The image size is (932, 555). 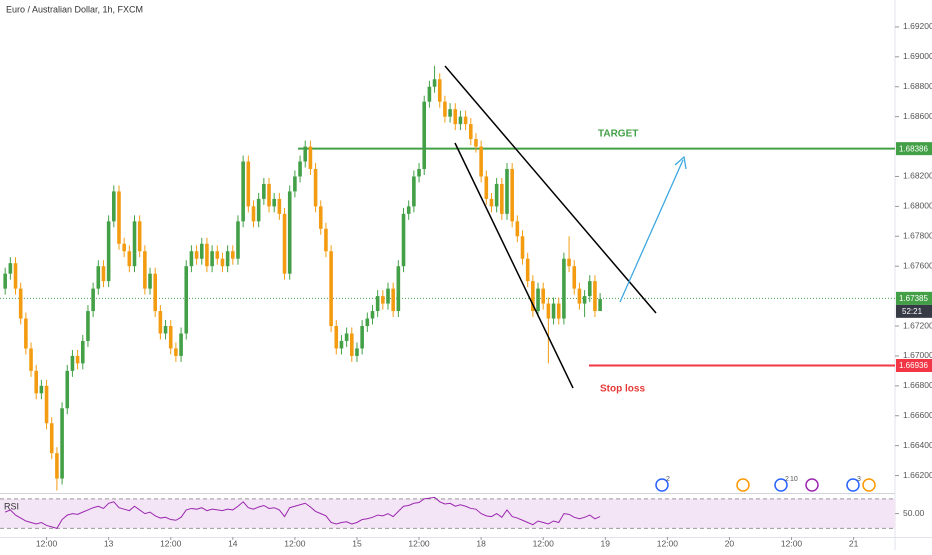 What do you see at coordinates (680, 162) in the screenshot?
I see `arrow-head` at bounding box center [680, 162].